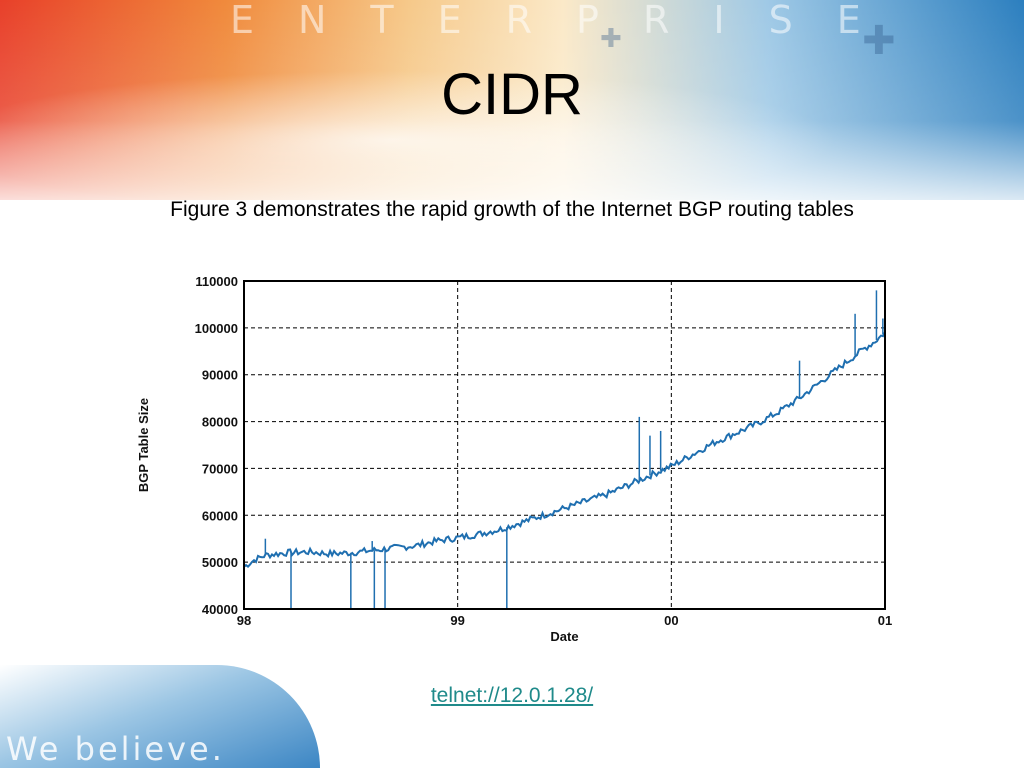  Describe the element at coordinates (512, 695) in the screenshot. I see `telnet-link: telnet://12.0.1.28/` at that location.